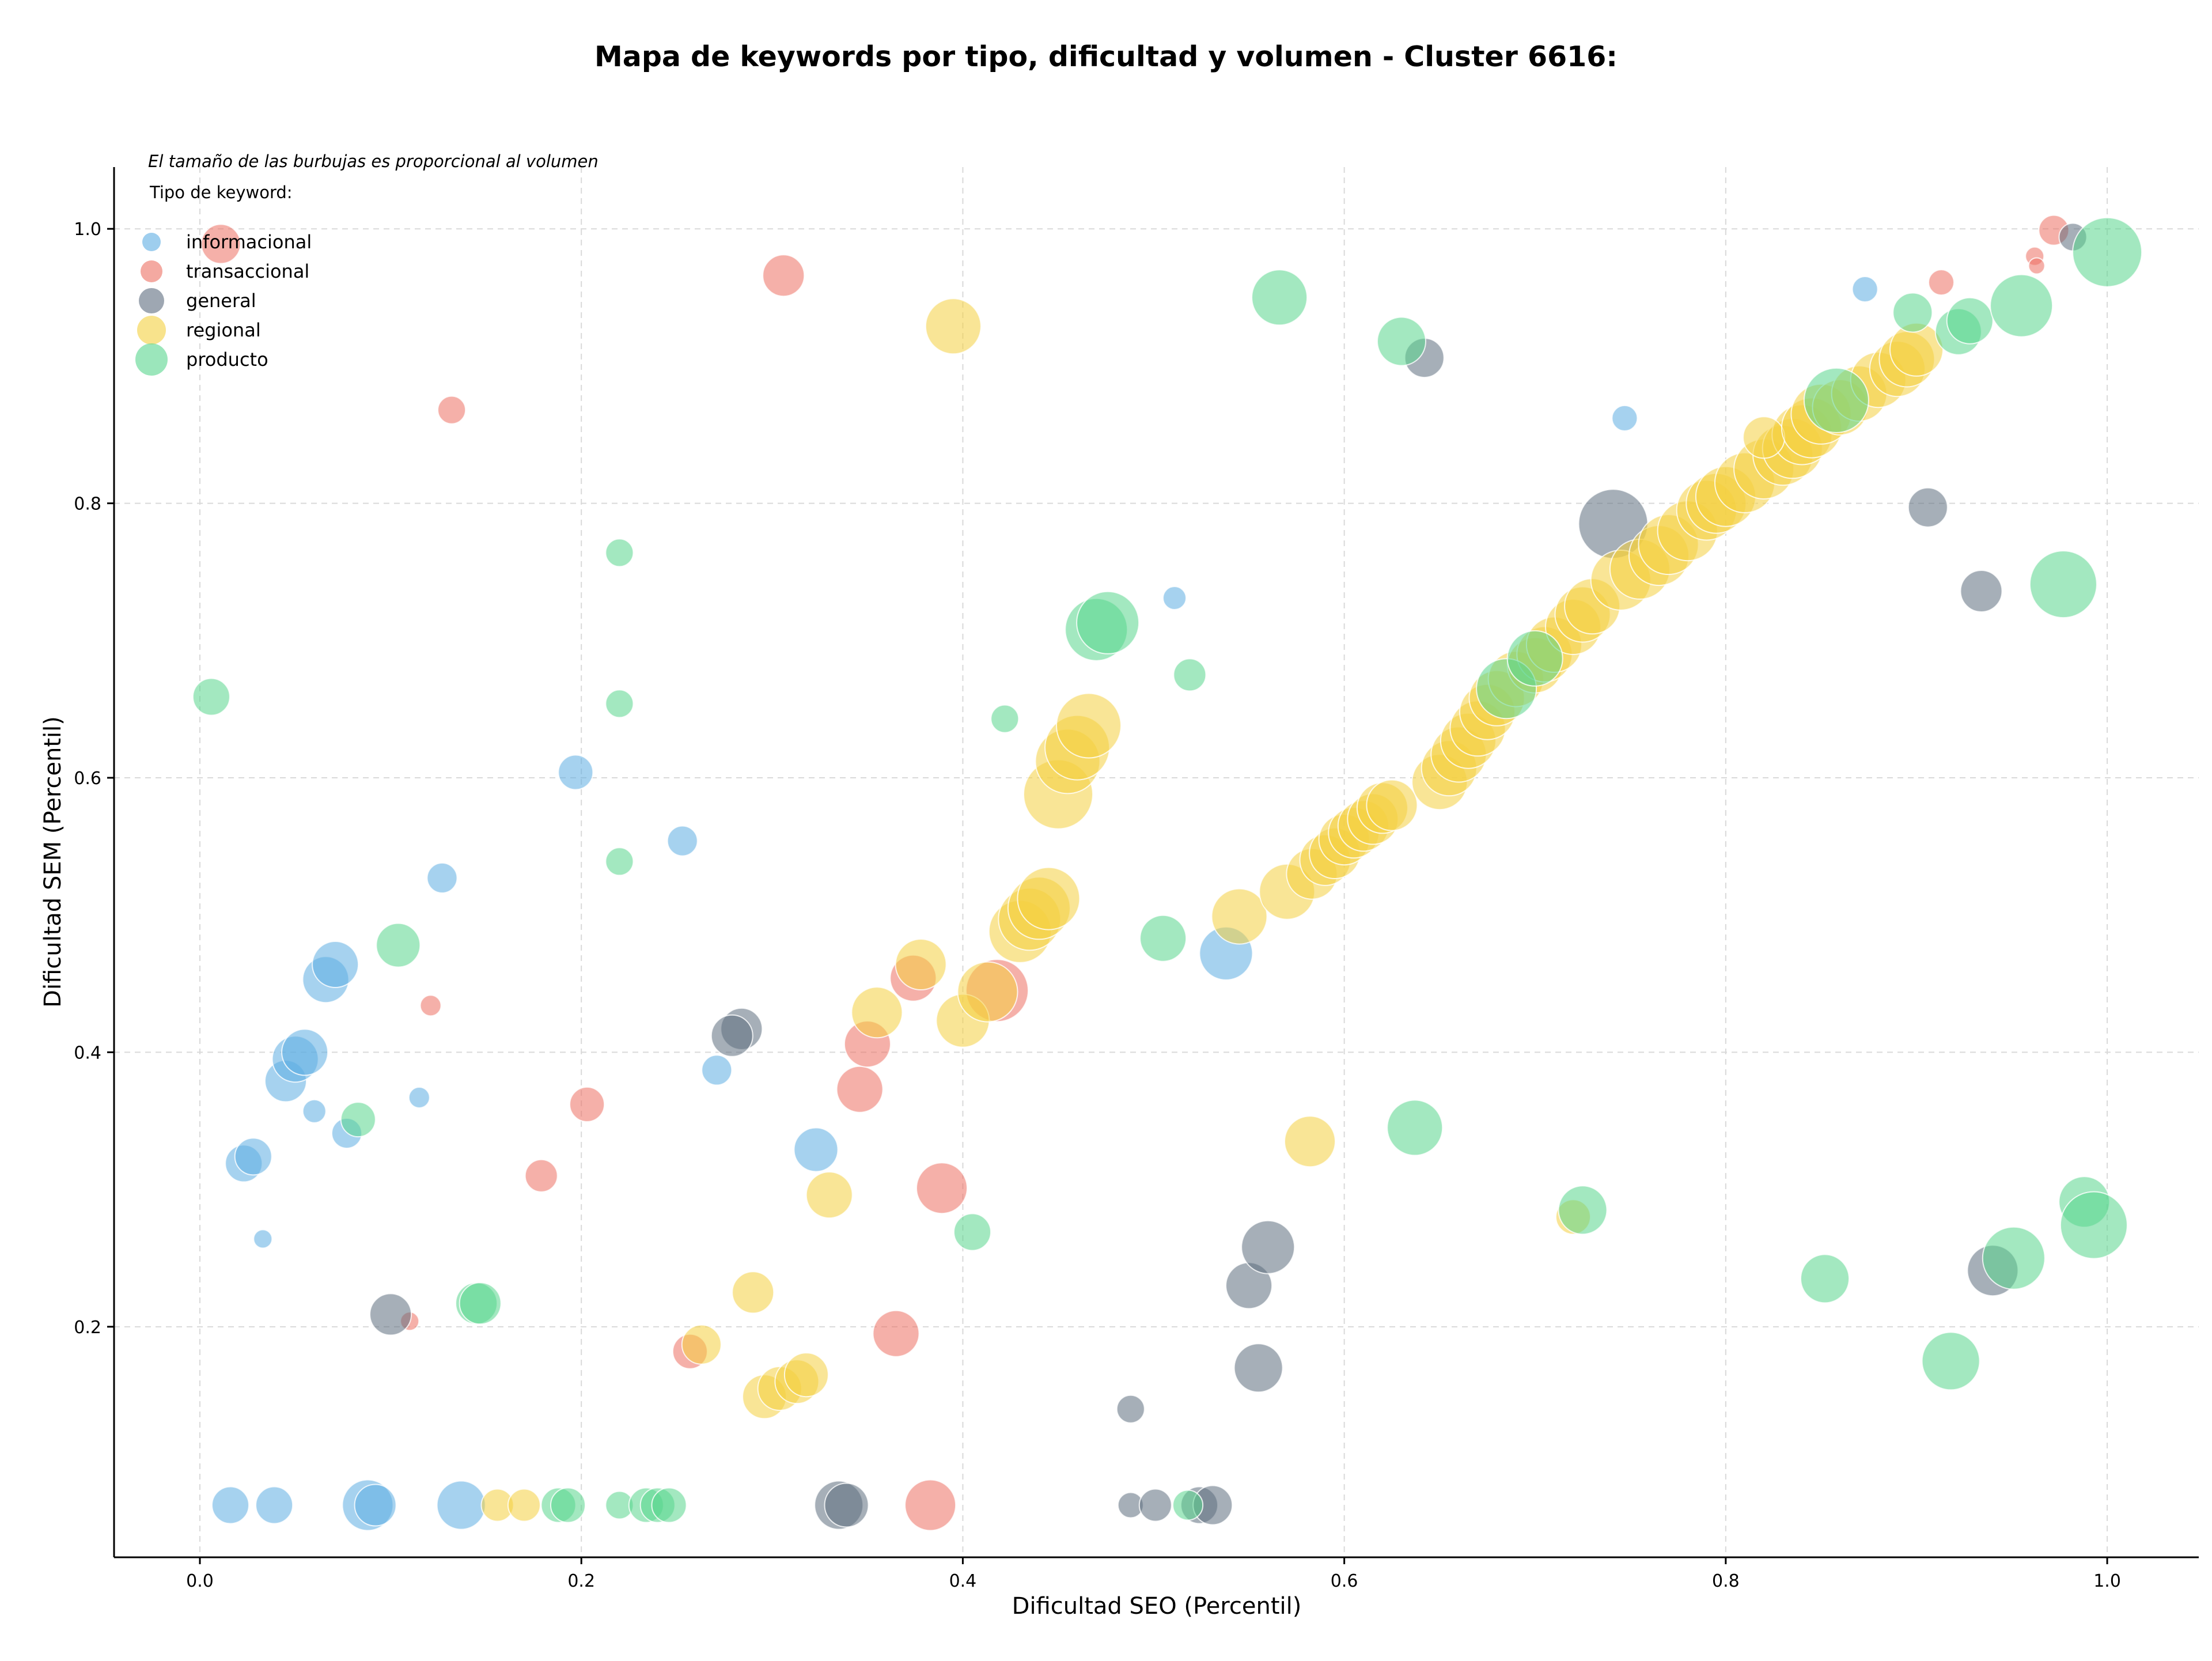  What do you see at coordinates (2107, 1581) in the screenshot?
I see `x-tick-label: 1.0` at bounding box center [2107, 1581].